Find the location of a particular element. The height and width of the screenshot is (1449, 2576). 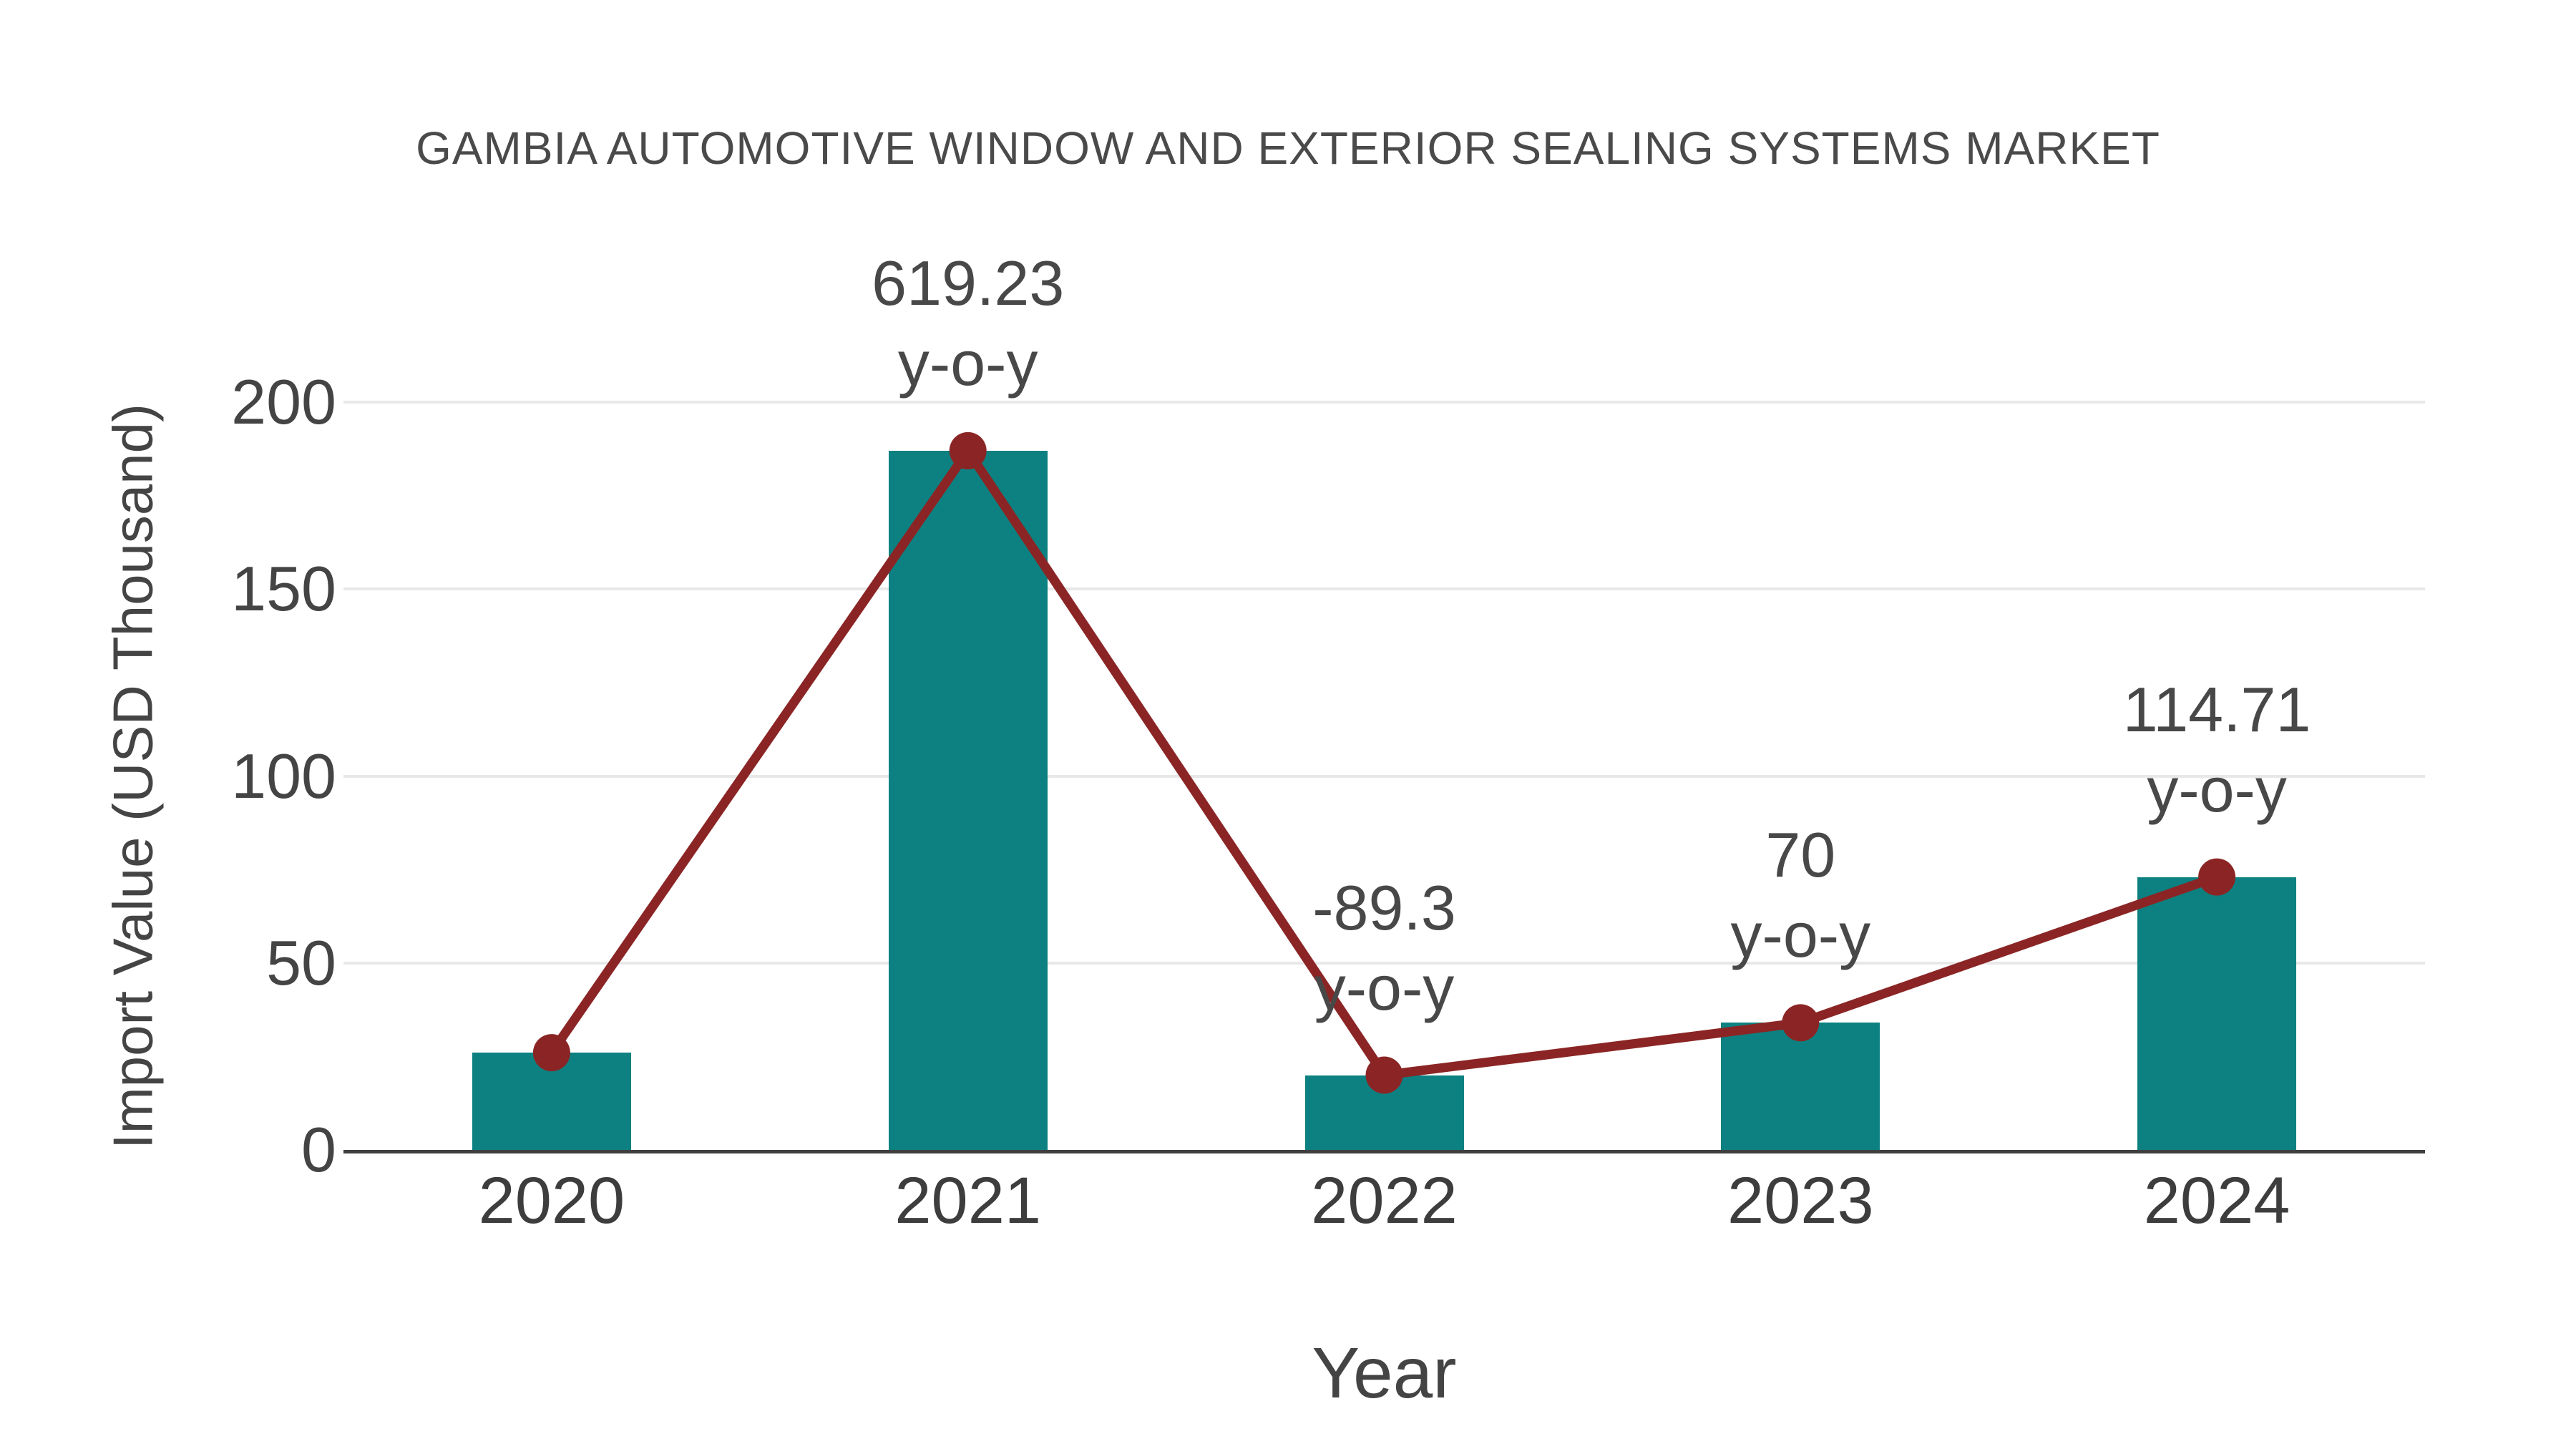

annotation-value: -89.3 is located at coordinates (1384, 907).